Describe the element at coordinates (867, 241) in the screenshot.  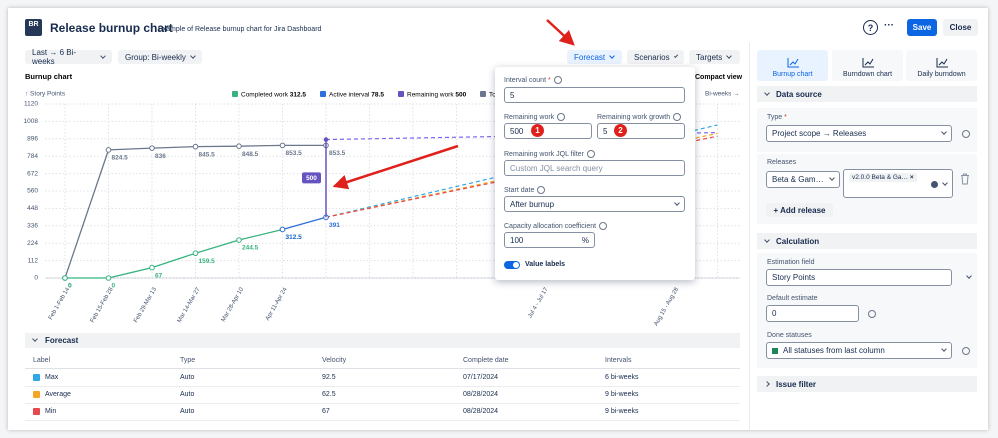
I see `calculation-header: Calculation` at that location.